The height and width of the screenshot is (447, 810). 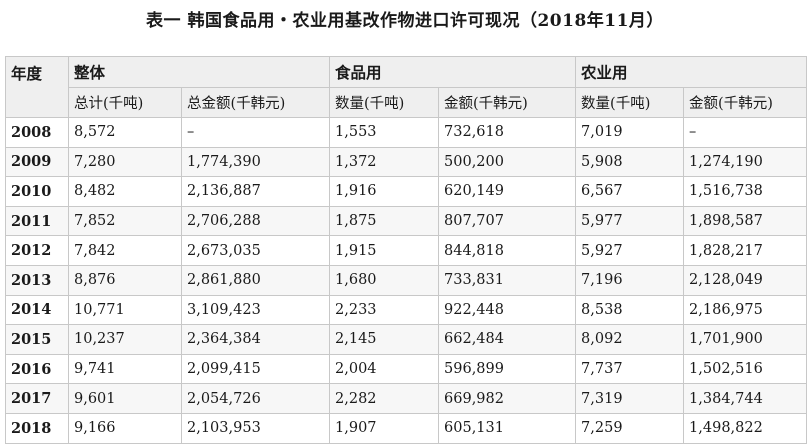 What do you see at coordinates (255, 191) in the screenshot?
I see `total-amount-cell: 2,136,887` at bounding box center [255, 191].